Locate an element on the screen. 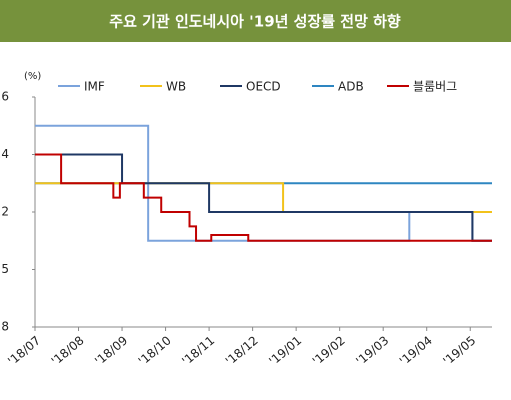 Image resolution: width=511 pixels, height=400 pixels. x-tick-label: '19/05 is located at coordinates (459, 350).